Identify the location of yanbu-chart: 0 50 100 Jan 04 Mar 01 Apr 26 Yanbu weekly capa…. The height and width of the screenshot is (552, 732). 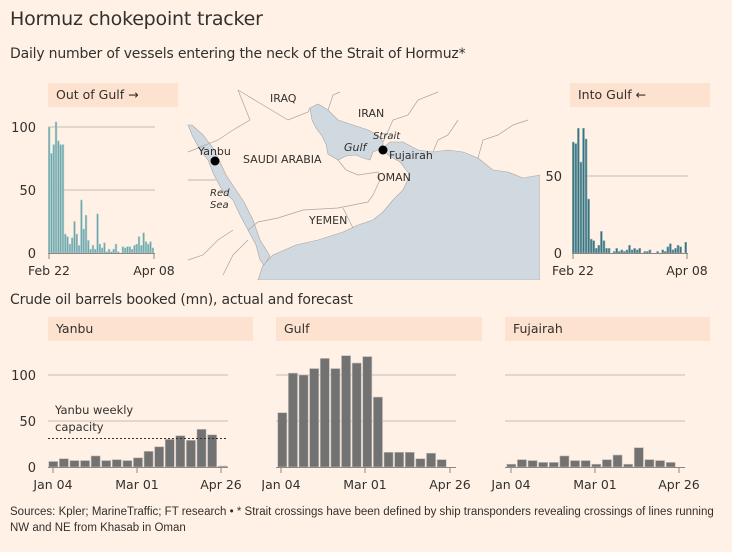
(126, 430).